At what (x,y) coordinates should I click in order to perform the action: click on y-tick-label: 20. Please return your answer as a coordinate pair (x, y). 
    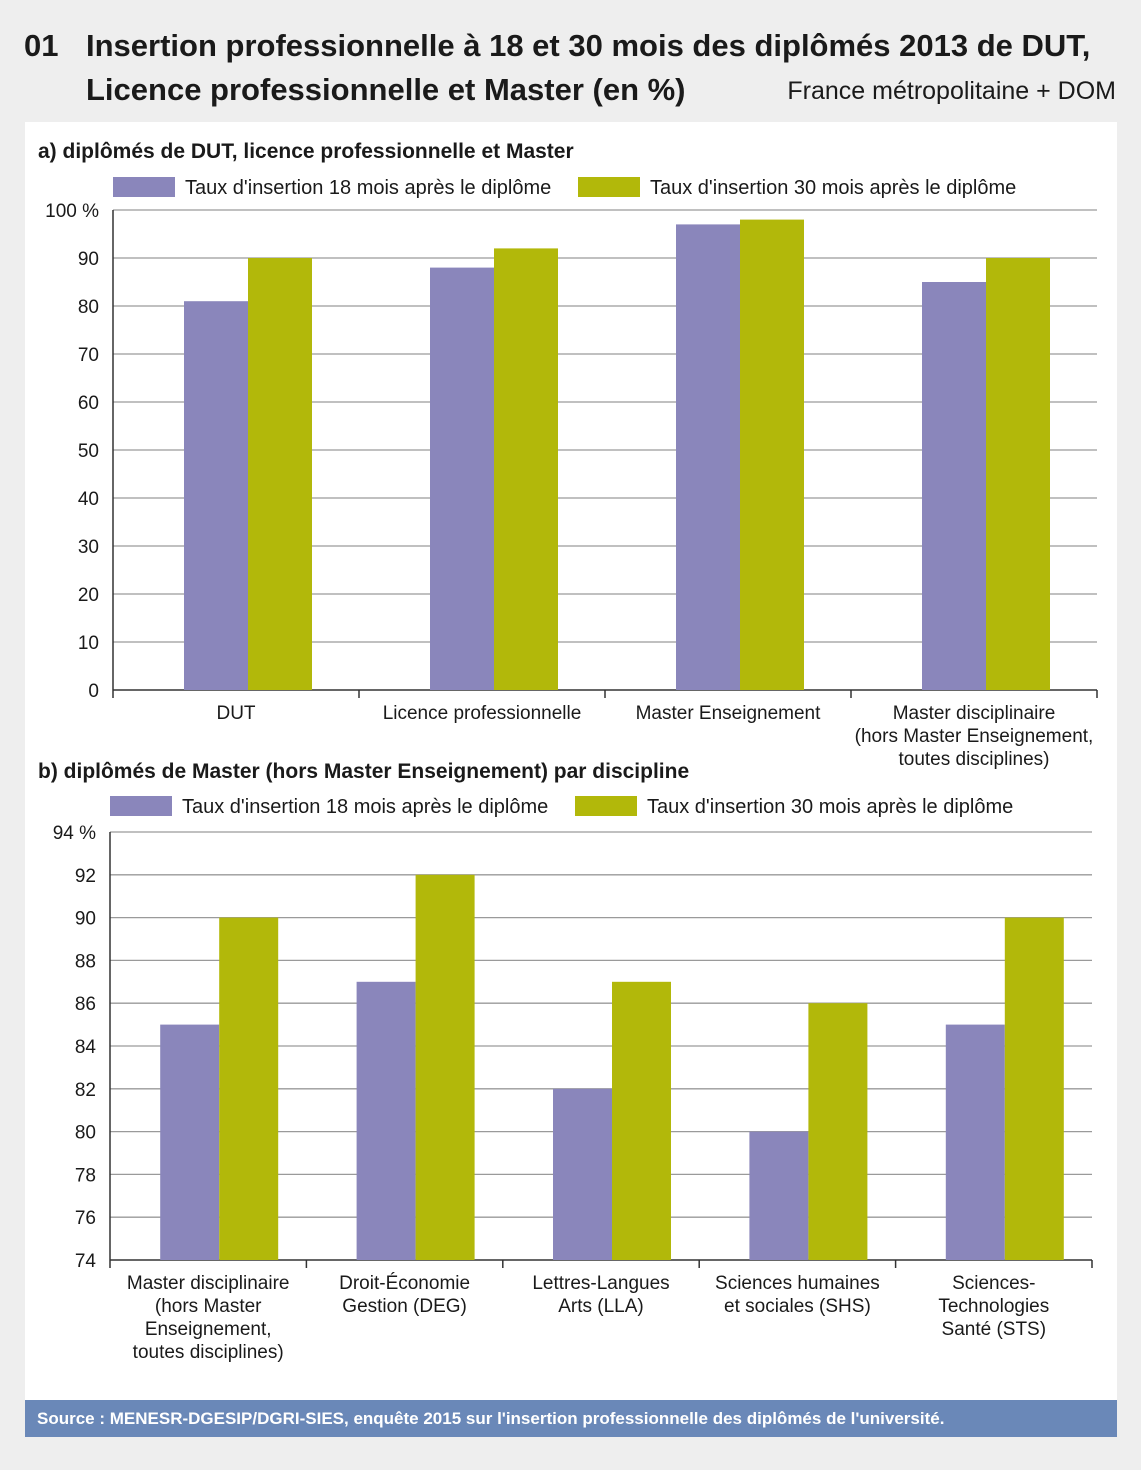
    Looking at the image, I should click on (88, 595).